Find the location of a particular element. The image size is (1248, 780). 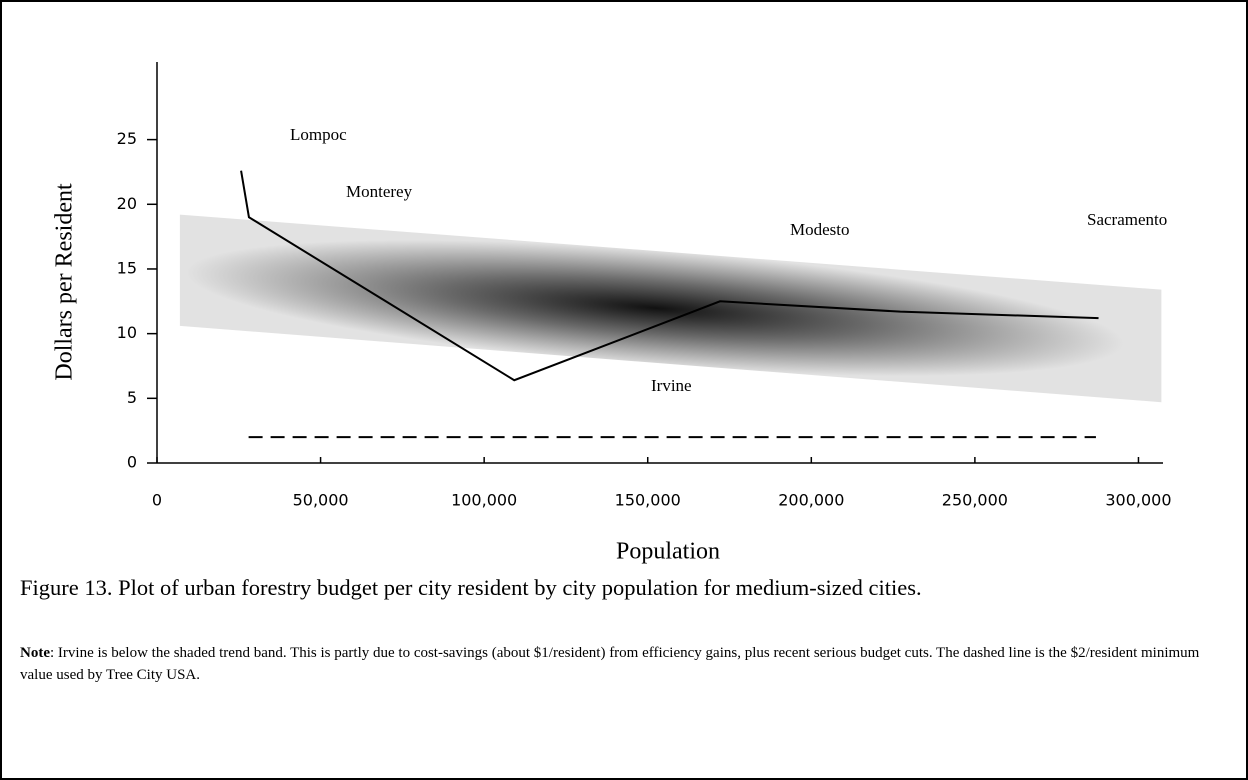

x-tick-label: 50,000 is located at coordinates (321, 500).